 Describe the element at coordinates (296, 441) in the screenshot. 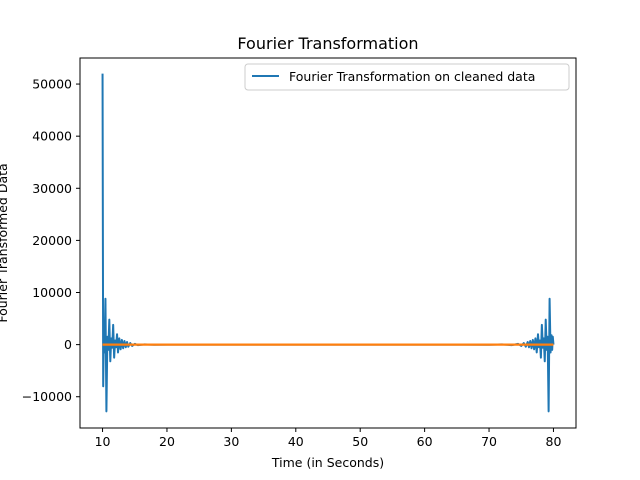

I see `x-tick-label: 40` at that location.